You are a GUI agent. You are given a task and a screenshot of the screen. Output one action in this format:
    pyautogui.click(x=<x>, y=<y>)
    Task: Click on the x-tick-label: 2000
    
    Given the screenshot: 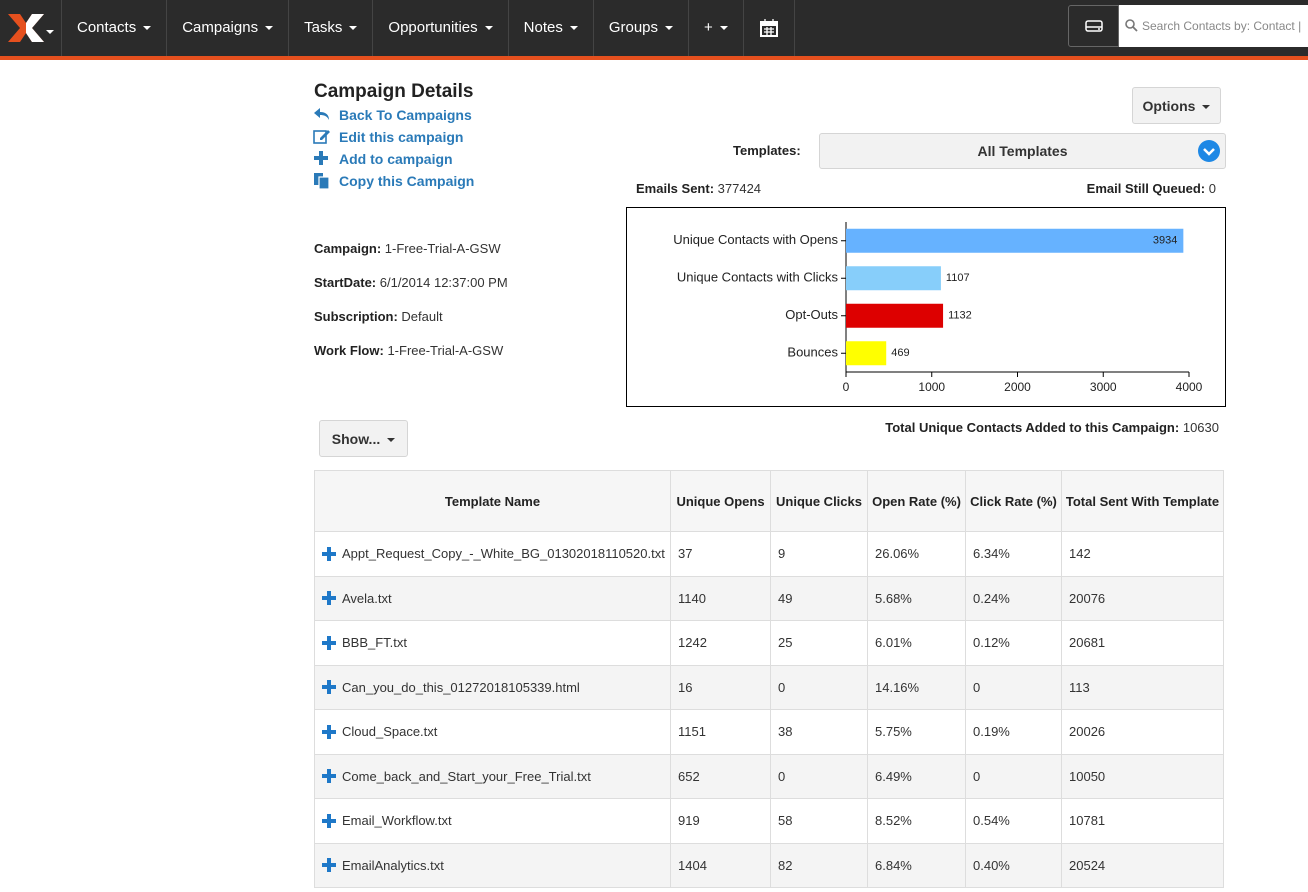 What is the action you would take?
    pyautogui.click(x=1017, y=387)
    